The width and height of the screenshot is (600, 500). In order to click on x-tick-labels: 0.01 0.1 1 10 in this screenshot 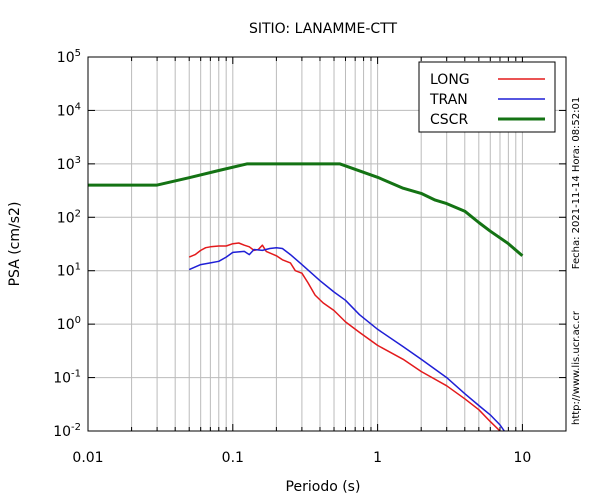, I will do `click(301, 458)`.